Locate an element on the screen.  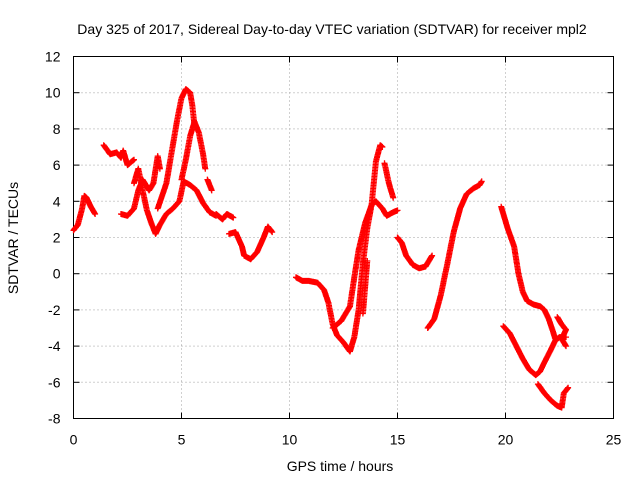
y-tick-label: -8 is located at coordinates (54, 419).